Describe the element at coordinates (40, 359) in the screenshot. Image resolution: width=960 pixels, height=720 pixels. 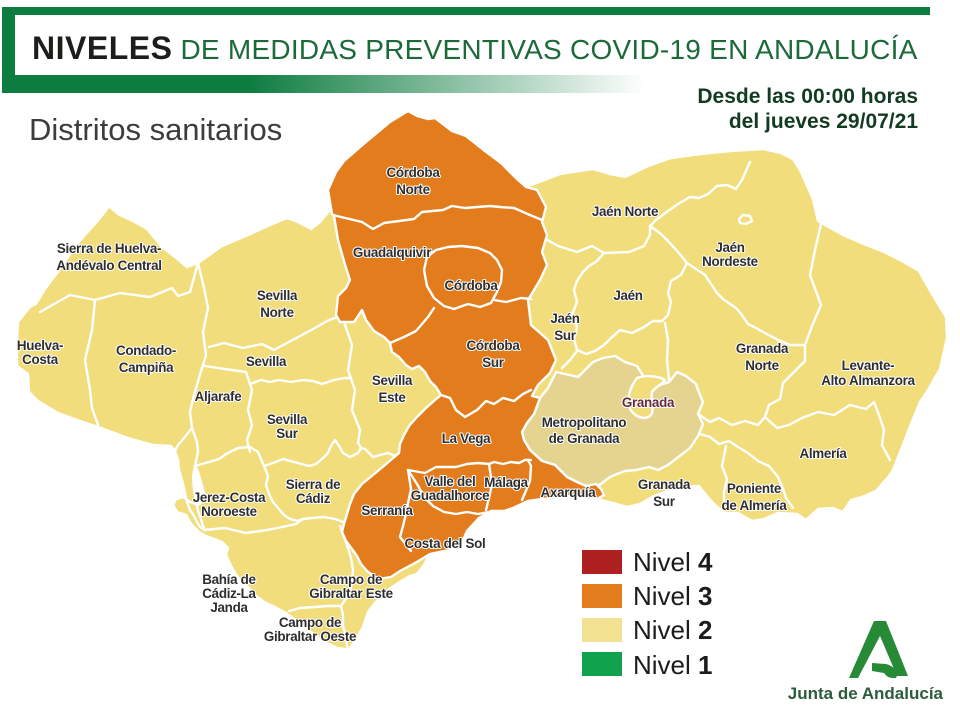
I see `svg-text: Costa` at that location.